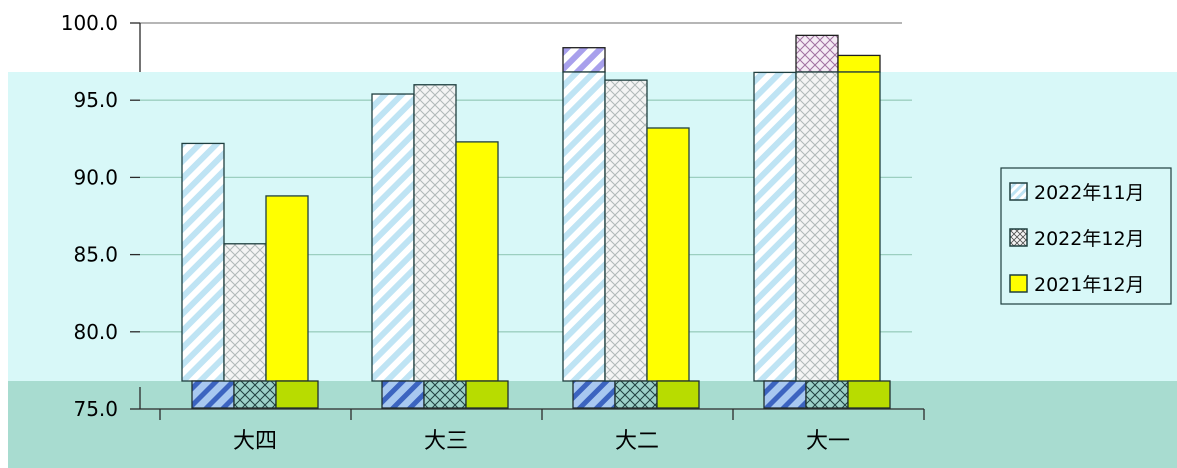 The height and width of the screenshot is (468, 1177). What do you see at coordinates (95, 177) in the screenshot?
I see `y-tick-label-3: 90.0` at bounding box center [95, 177].